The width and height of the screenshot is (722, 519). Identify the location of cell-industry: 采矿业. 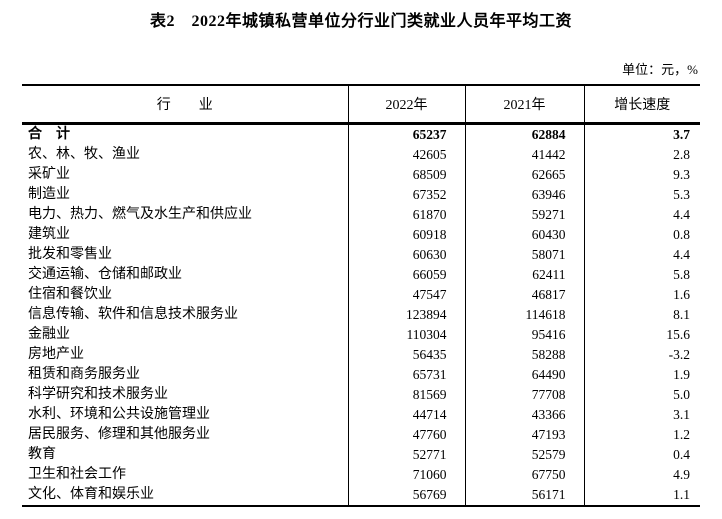
(49, 174).